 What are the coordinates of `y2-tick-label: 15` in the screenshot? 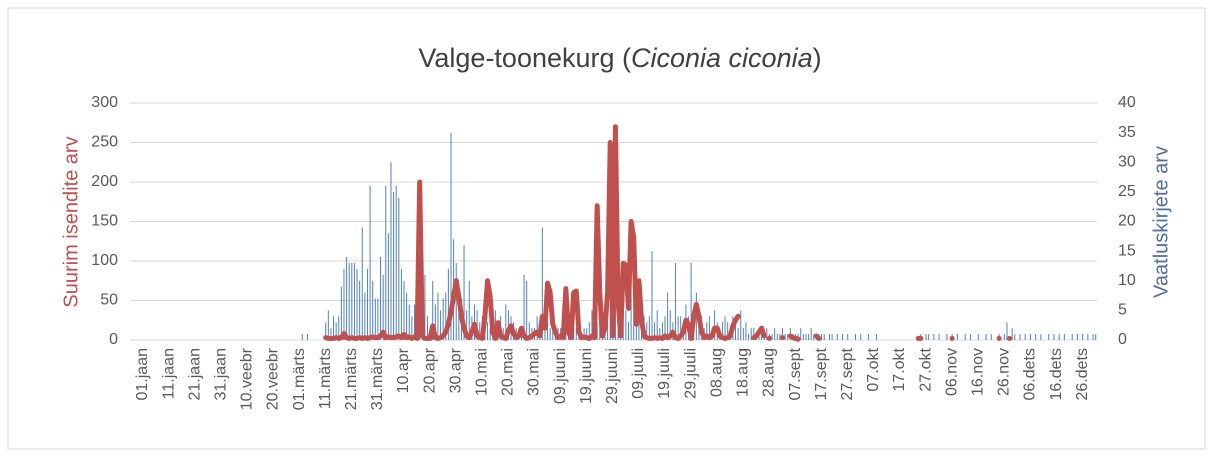 It's located at (1127, 250).